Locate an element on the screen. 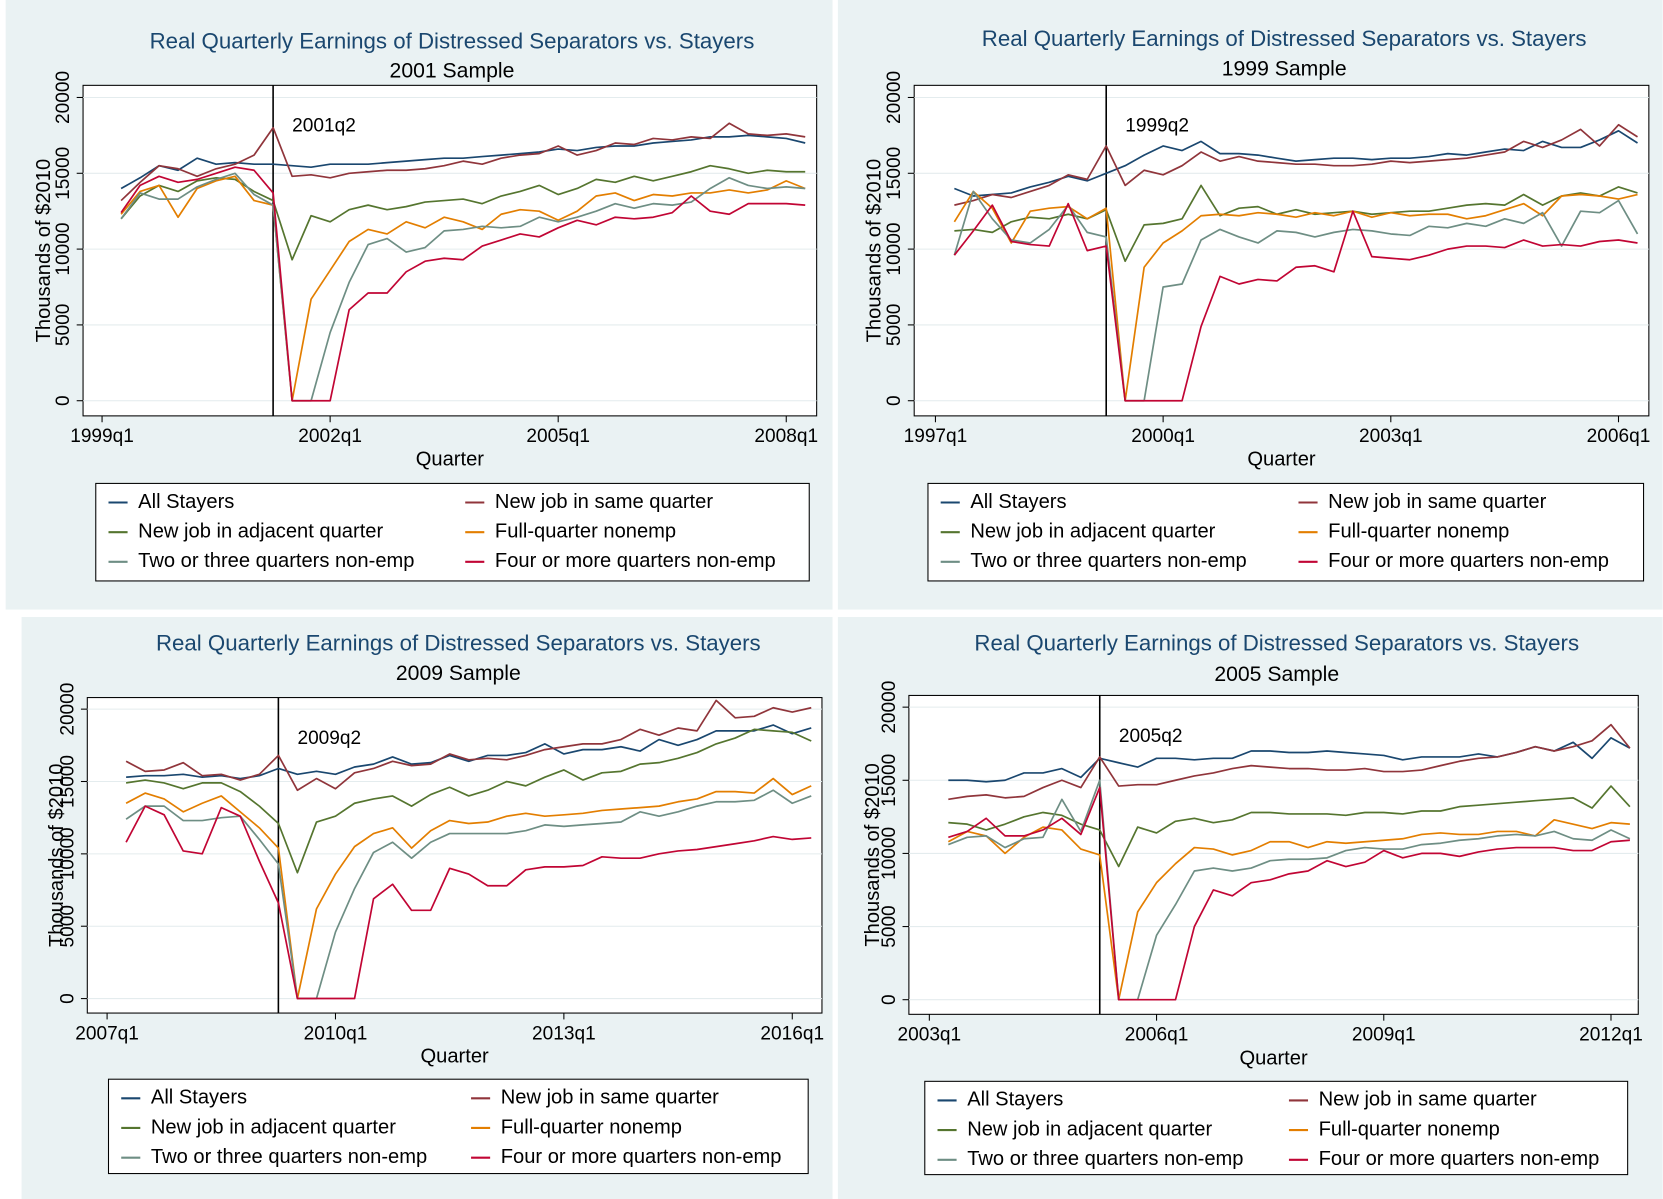 This screenshot has height=1199, width=1663. x-tick-label: 2012q1 is located at coordinates (1611, 1035).